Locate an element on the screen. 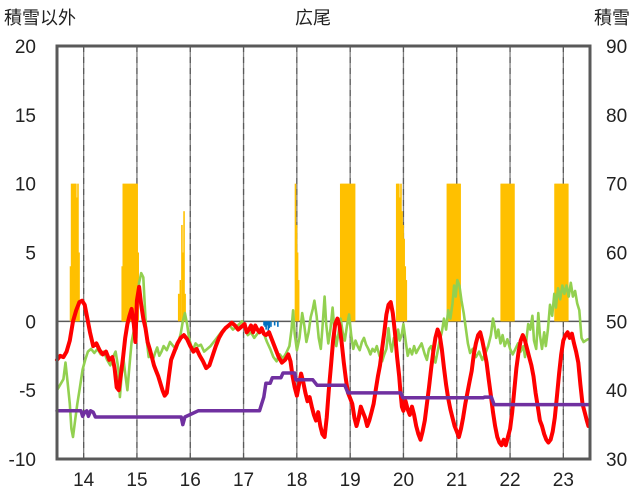 The width and height of the screenshot is (636, 501). right-axis-title: 積雪 is located at coordinates (612, 18).